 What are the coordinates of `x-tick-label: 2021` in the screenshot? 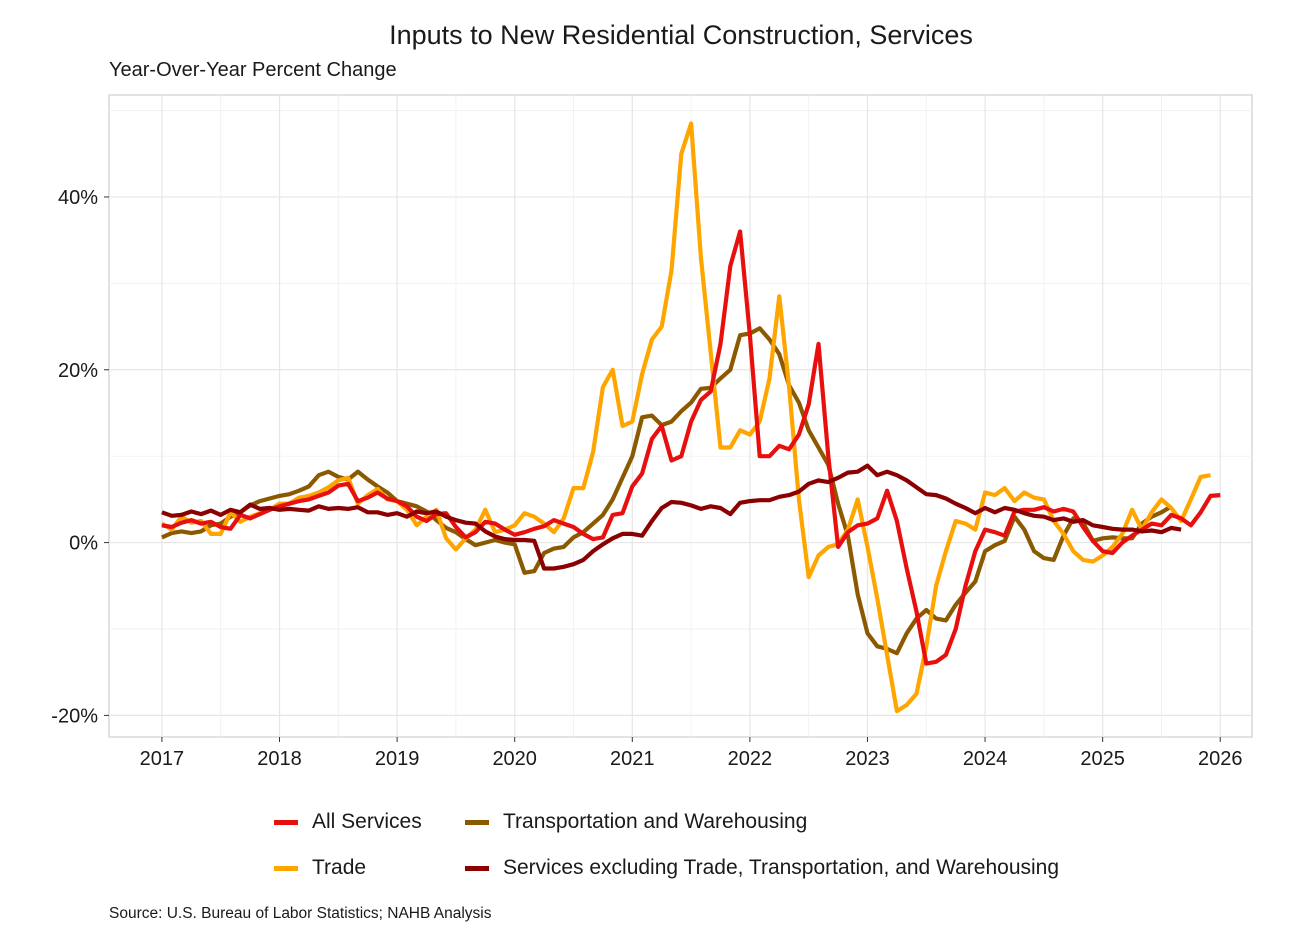 It's located at (632, 759).